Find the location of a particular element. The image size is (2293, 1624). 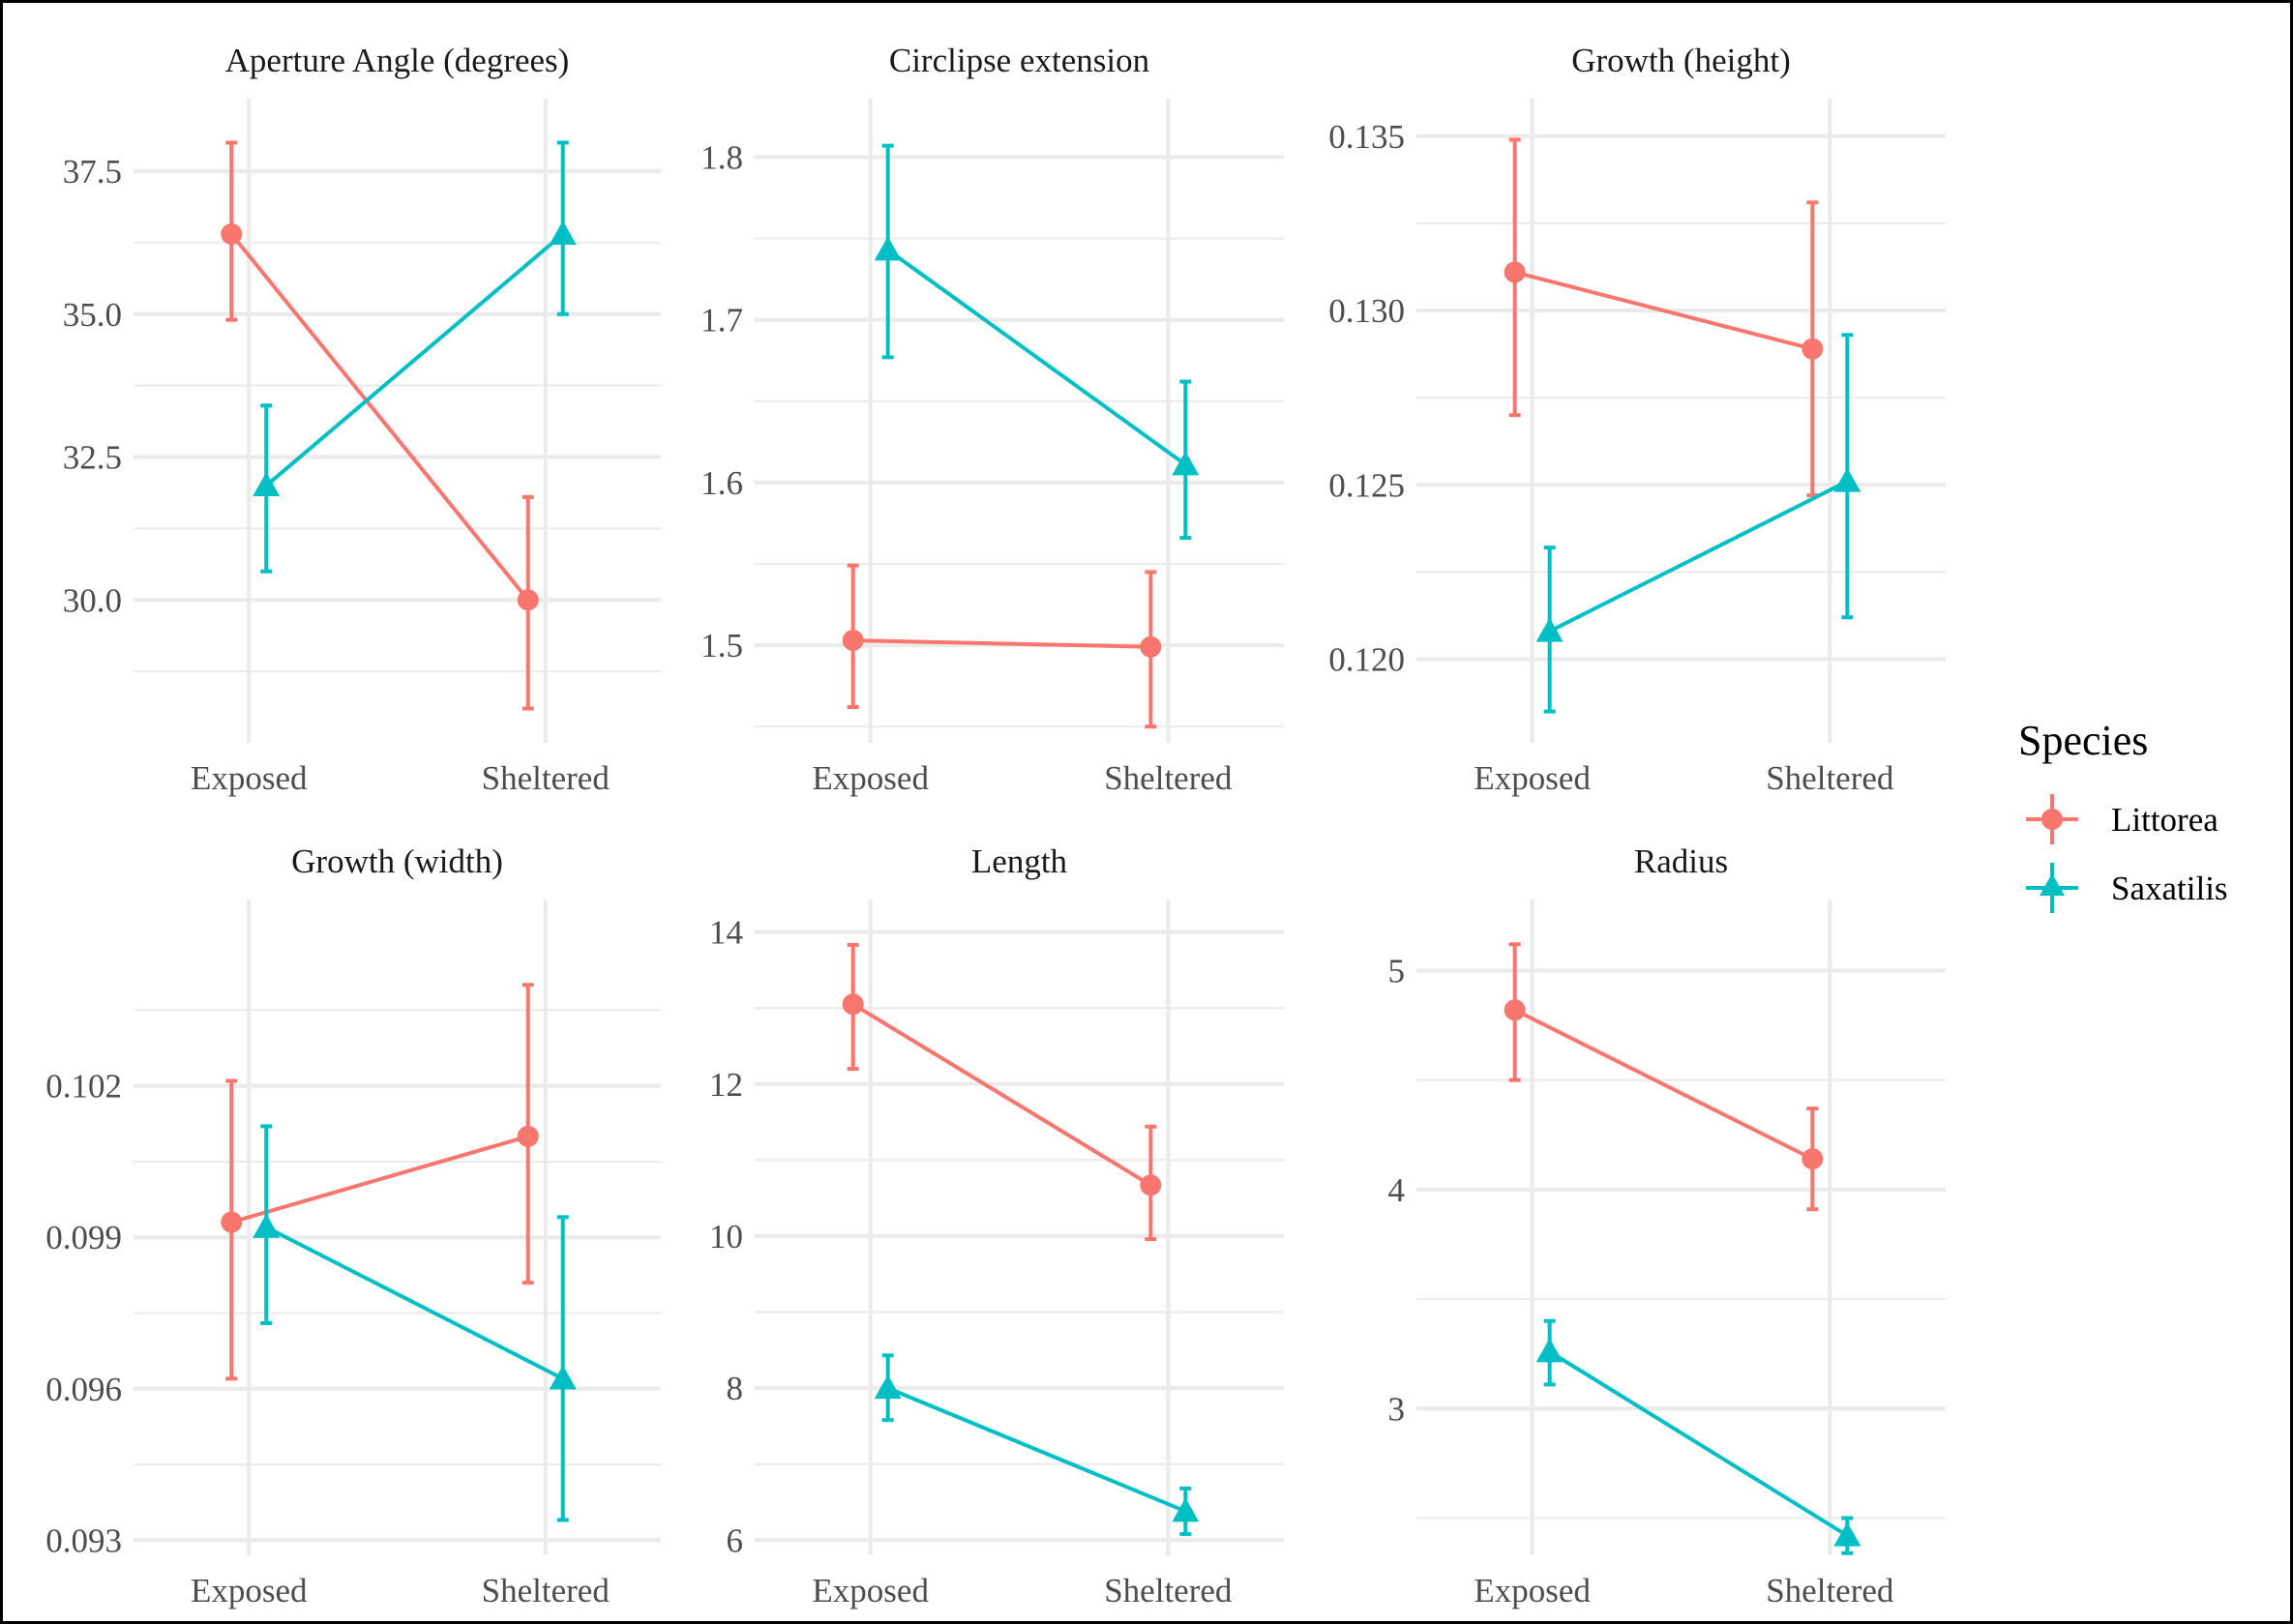

y-tick-label: 35.0 is located at coordinates (92, 315).